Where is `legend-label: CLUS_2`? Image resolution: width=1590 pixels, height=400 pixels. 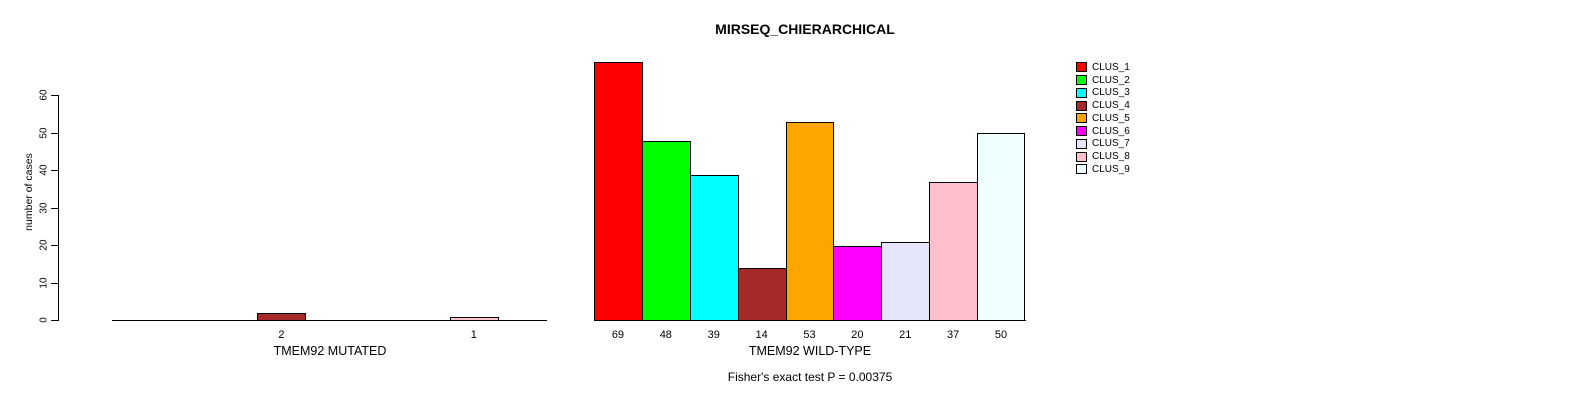 legend-label: CLUS_2 is located at coordinates (1111, 80).